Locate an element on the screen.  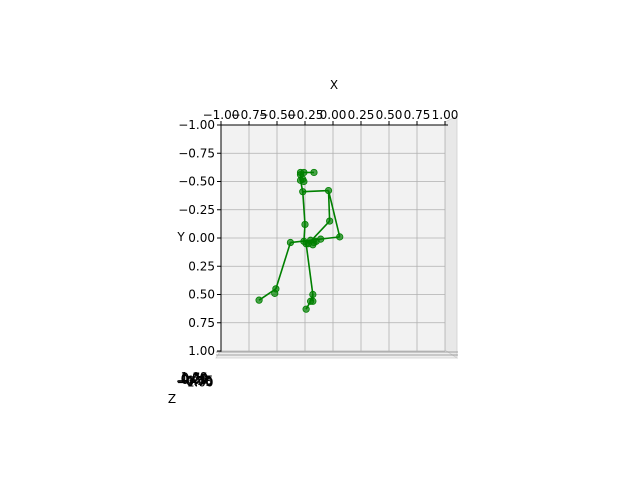
y-tick-label-1: −0.75 is located at coordinates (196, 153).